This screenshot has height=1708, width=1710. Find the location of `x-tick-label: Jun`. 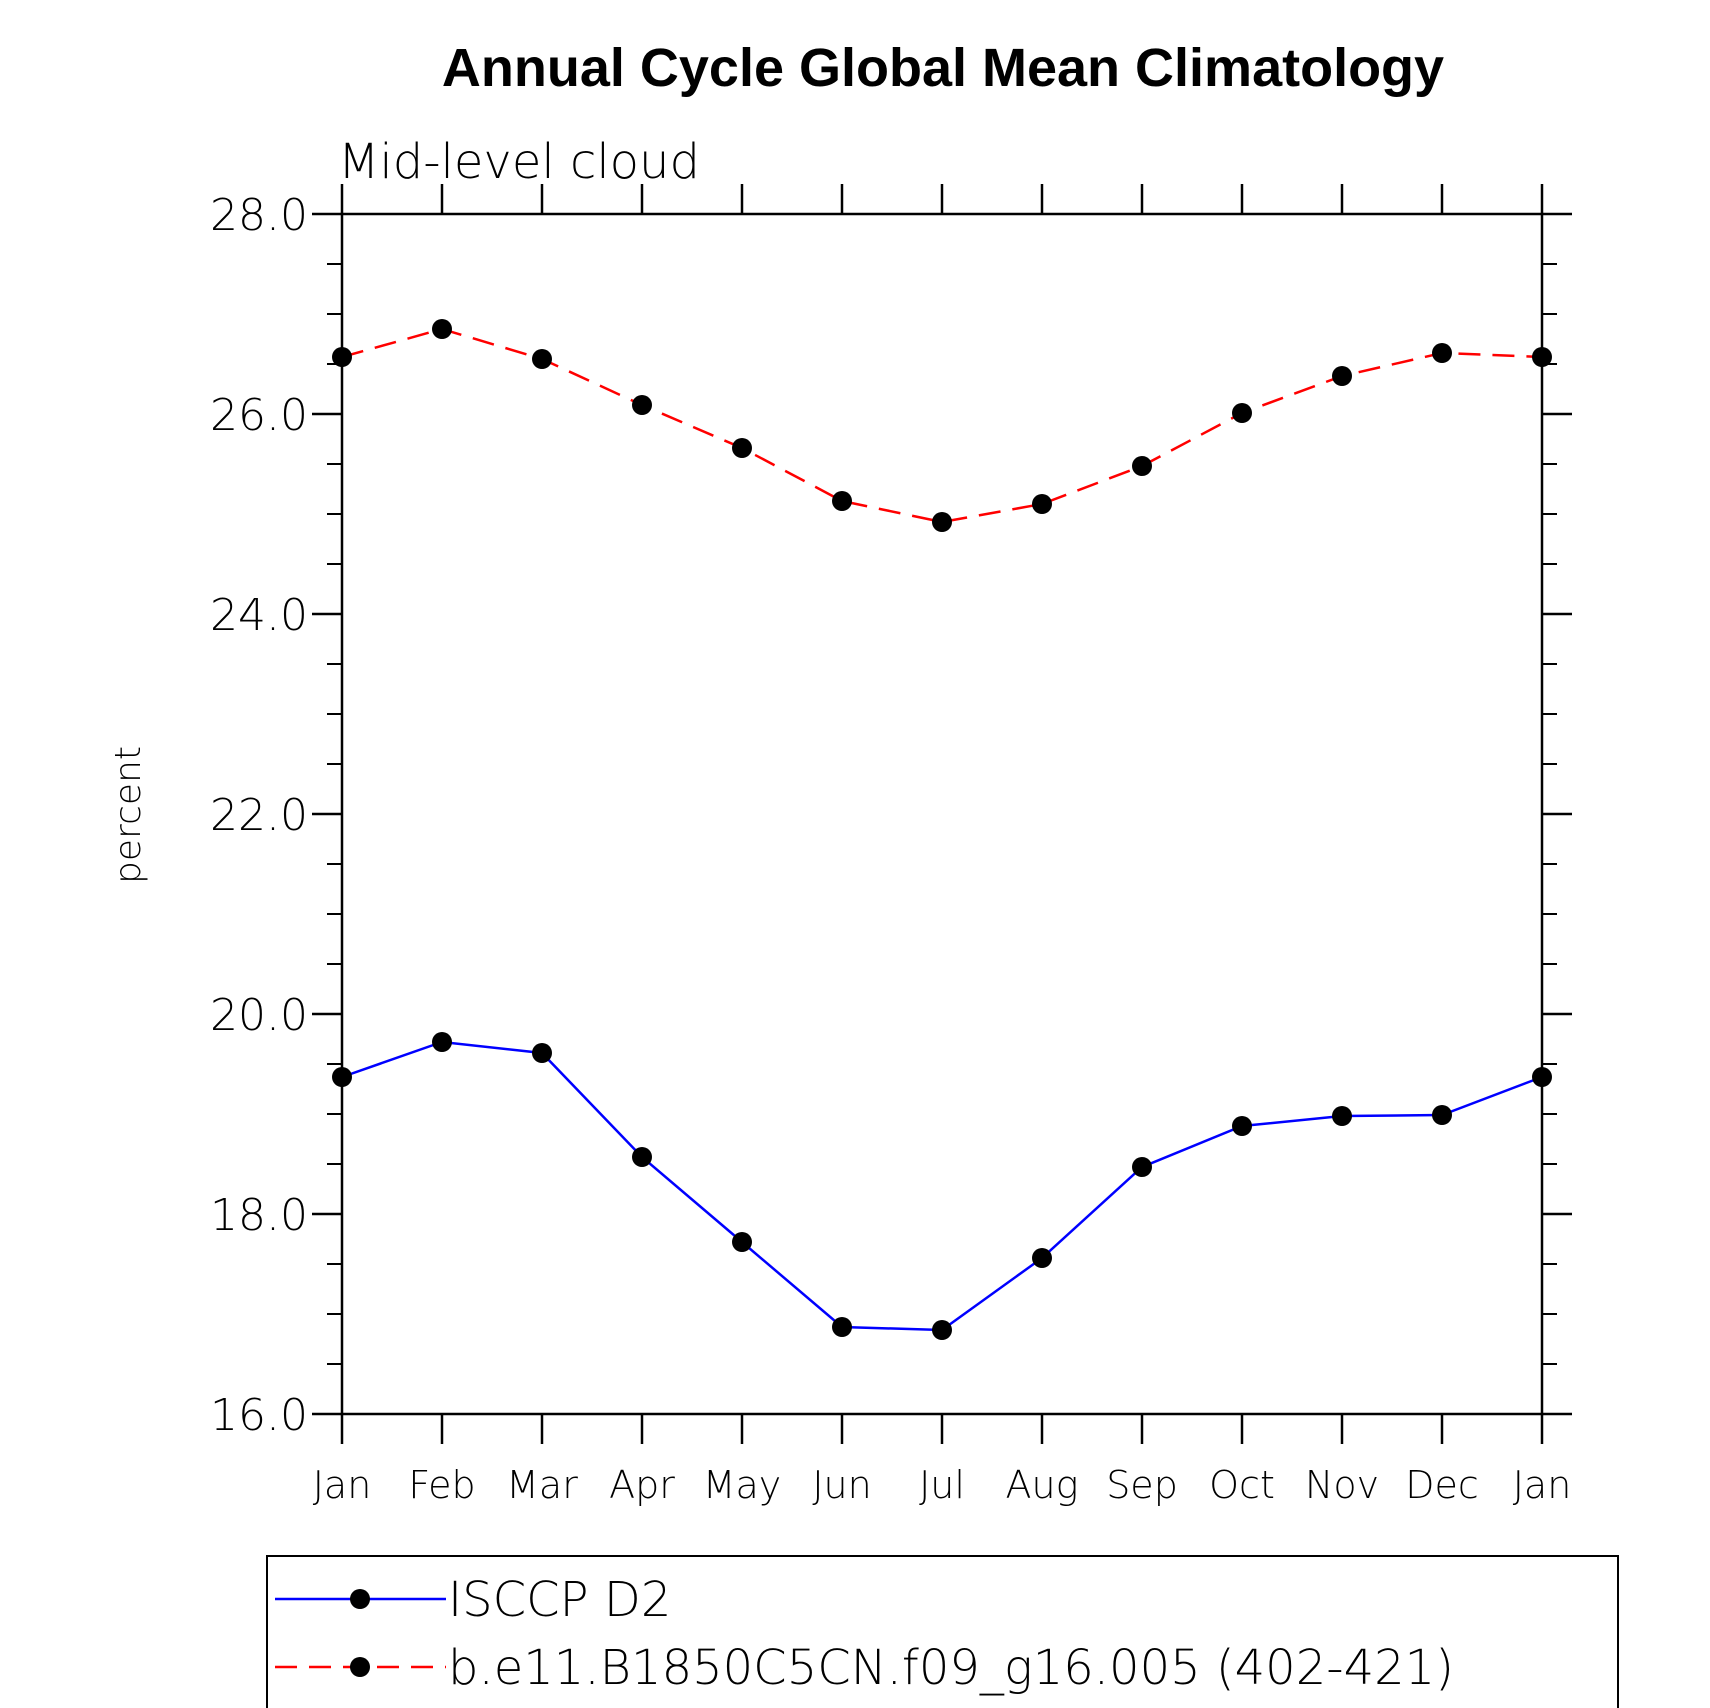

x-tick-label: Jun is located at coordinates (841, 1485).